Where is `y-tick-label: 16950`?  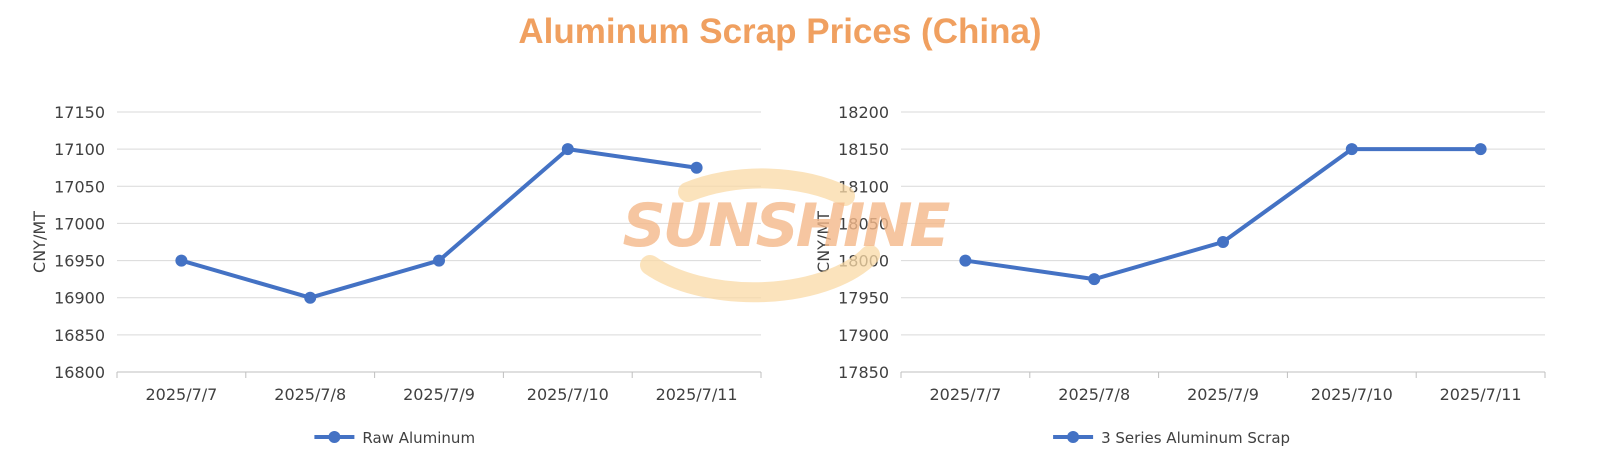 y-tick-label: 16950 is located at coordinates (79, 261).